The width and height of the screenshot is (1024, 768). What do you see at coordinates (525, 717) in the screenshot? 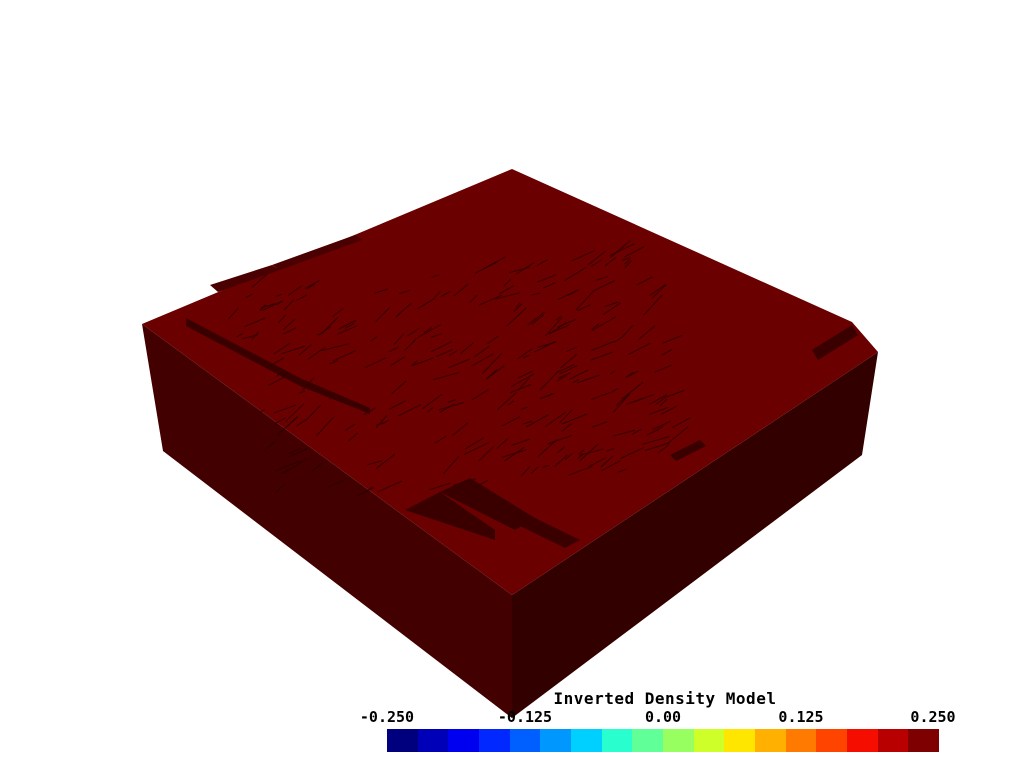
I see `scalar-bar-tick-1: -0.125` at bounding box center [525, 717].